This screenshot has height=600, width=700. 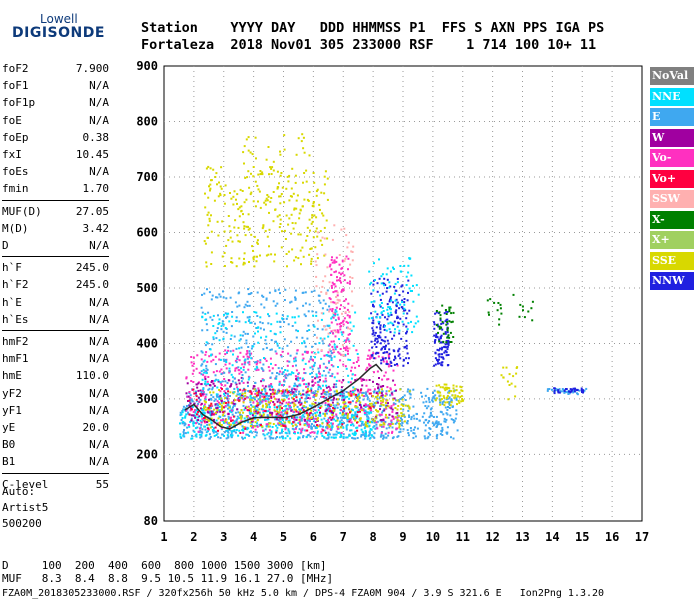 I want to click on param-name: hmE, so click(x=12, y=376).